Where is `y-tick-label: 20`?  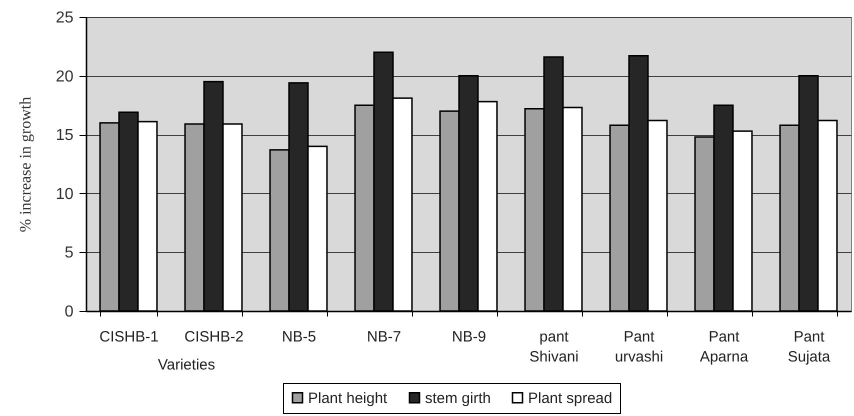
y-tick-label: 20 is located at coordinates (65, 77).